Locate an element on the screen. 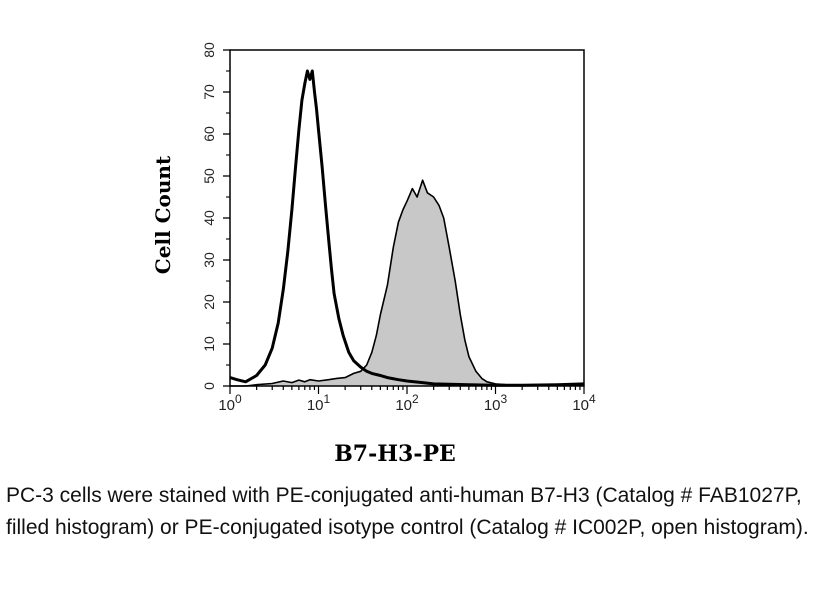 The width and height of the screenshot is (815, 590). y-tick-label: 10 is located at coordinates (209, 344).